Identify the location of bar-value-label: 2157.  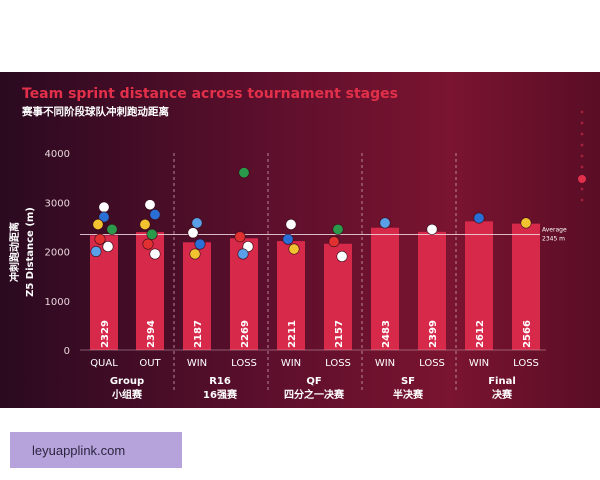
(339, 334).